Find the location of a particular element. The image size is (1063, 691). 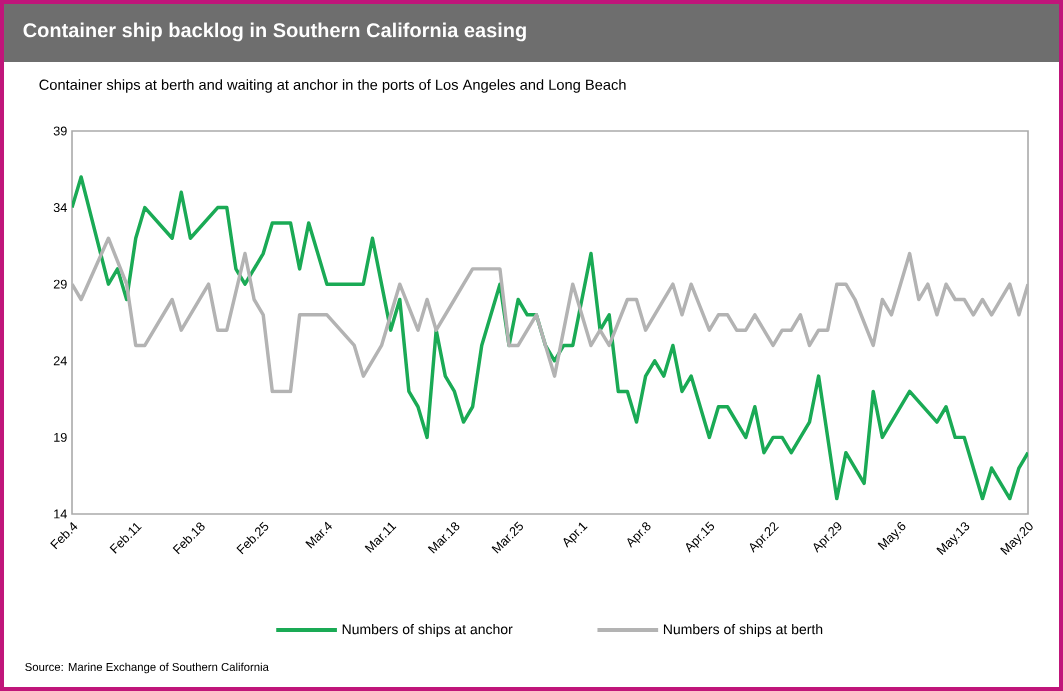

chart-title: Container ship backlog in Southern California easing is located at coordinates (274, 32).